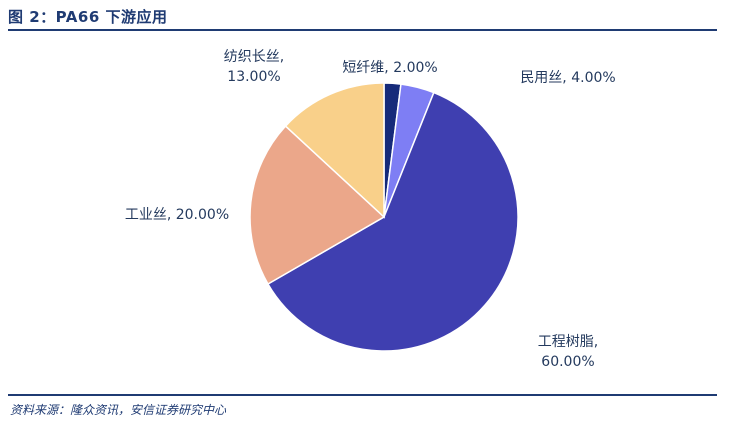 This screenshot has width=731, height=432. I want to click on slice-label-0: 短纤维, 2.00%, so click(389, 68).